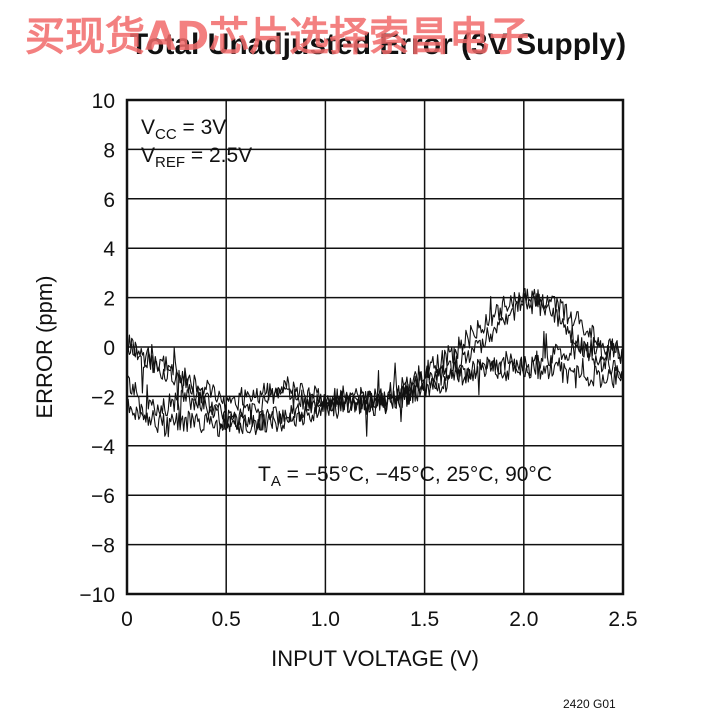 The width and height of the screenshot is (715, 725). Describe the element at coordinates (103, 447) in the screenshot. I see `y-tick-label: −4` at that location.